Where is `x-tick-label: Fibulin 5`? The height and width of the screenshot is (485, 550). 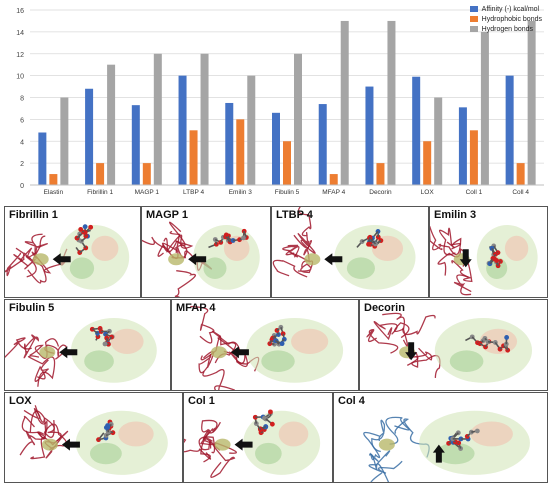
x-tick-label: Fibulin 5 is located at coordinates (287, 192).